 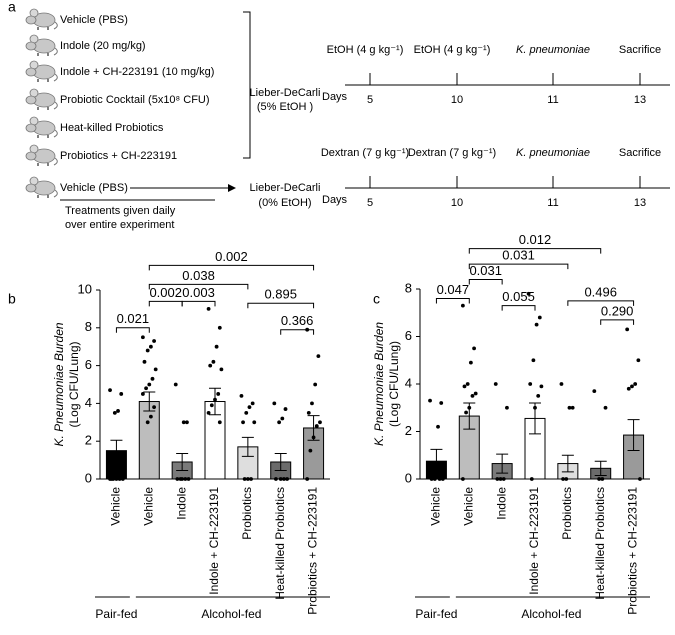 What do you see at coordinates (231, 256) in the screenshot?
I see `p-value: 0.002` at bounding box center [231, 256].